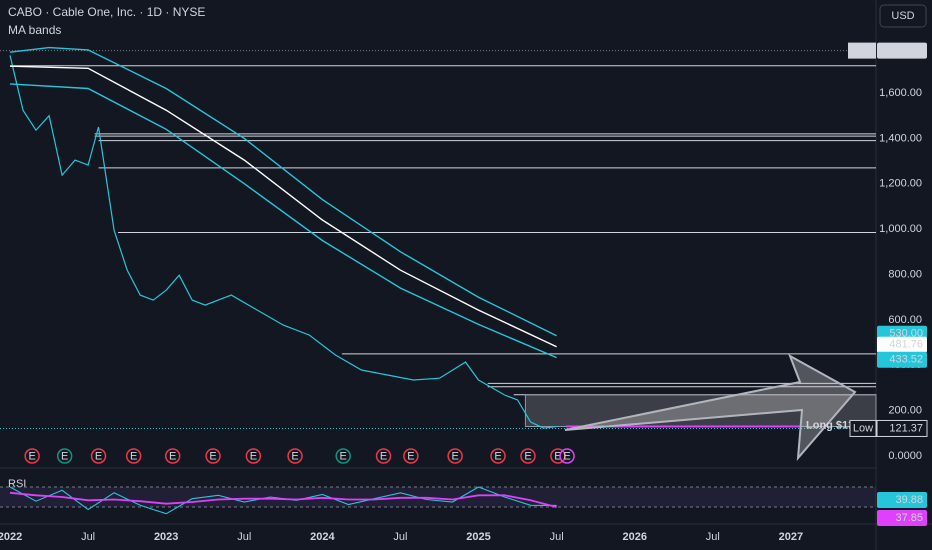  What do you see at coordinates (166, 537) in the screenshot?
I see `x-tick-label: 2023` at bounding box center [166, 537].